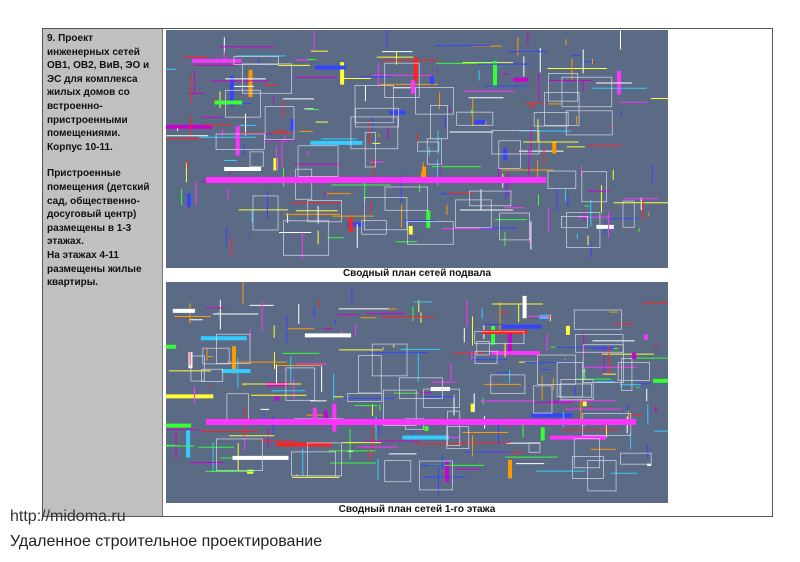 The height and width of the screenshot is (562, 800). What do you see at coordinates (417, 273) in the screenshot?
I see `image-caption: Сводный план сетей подвала` at bounding box center [417, 273].